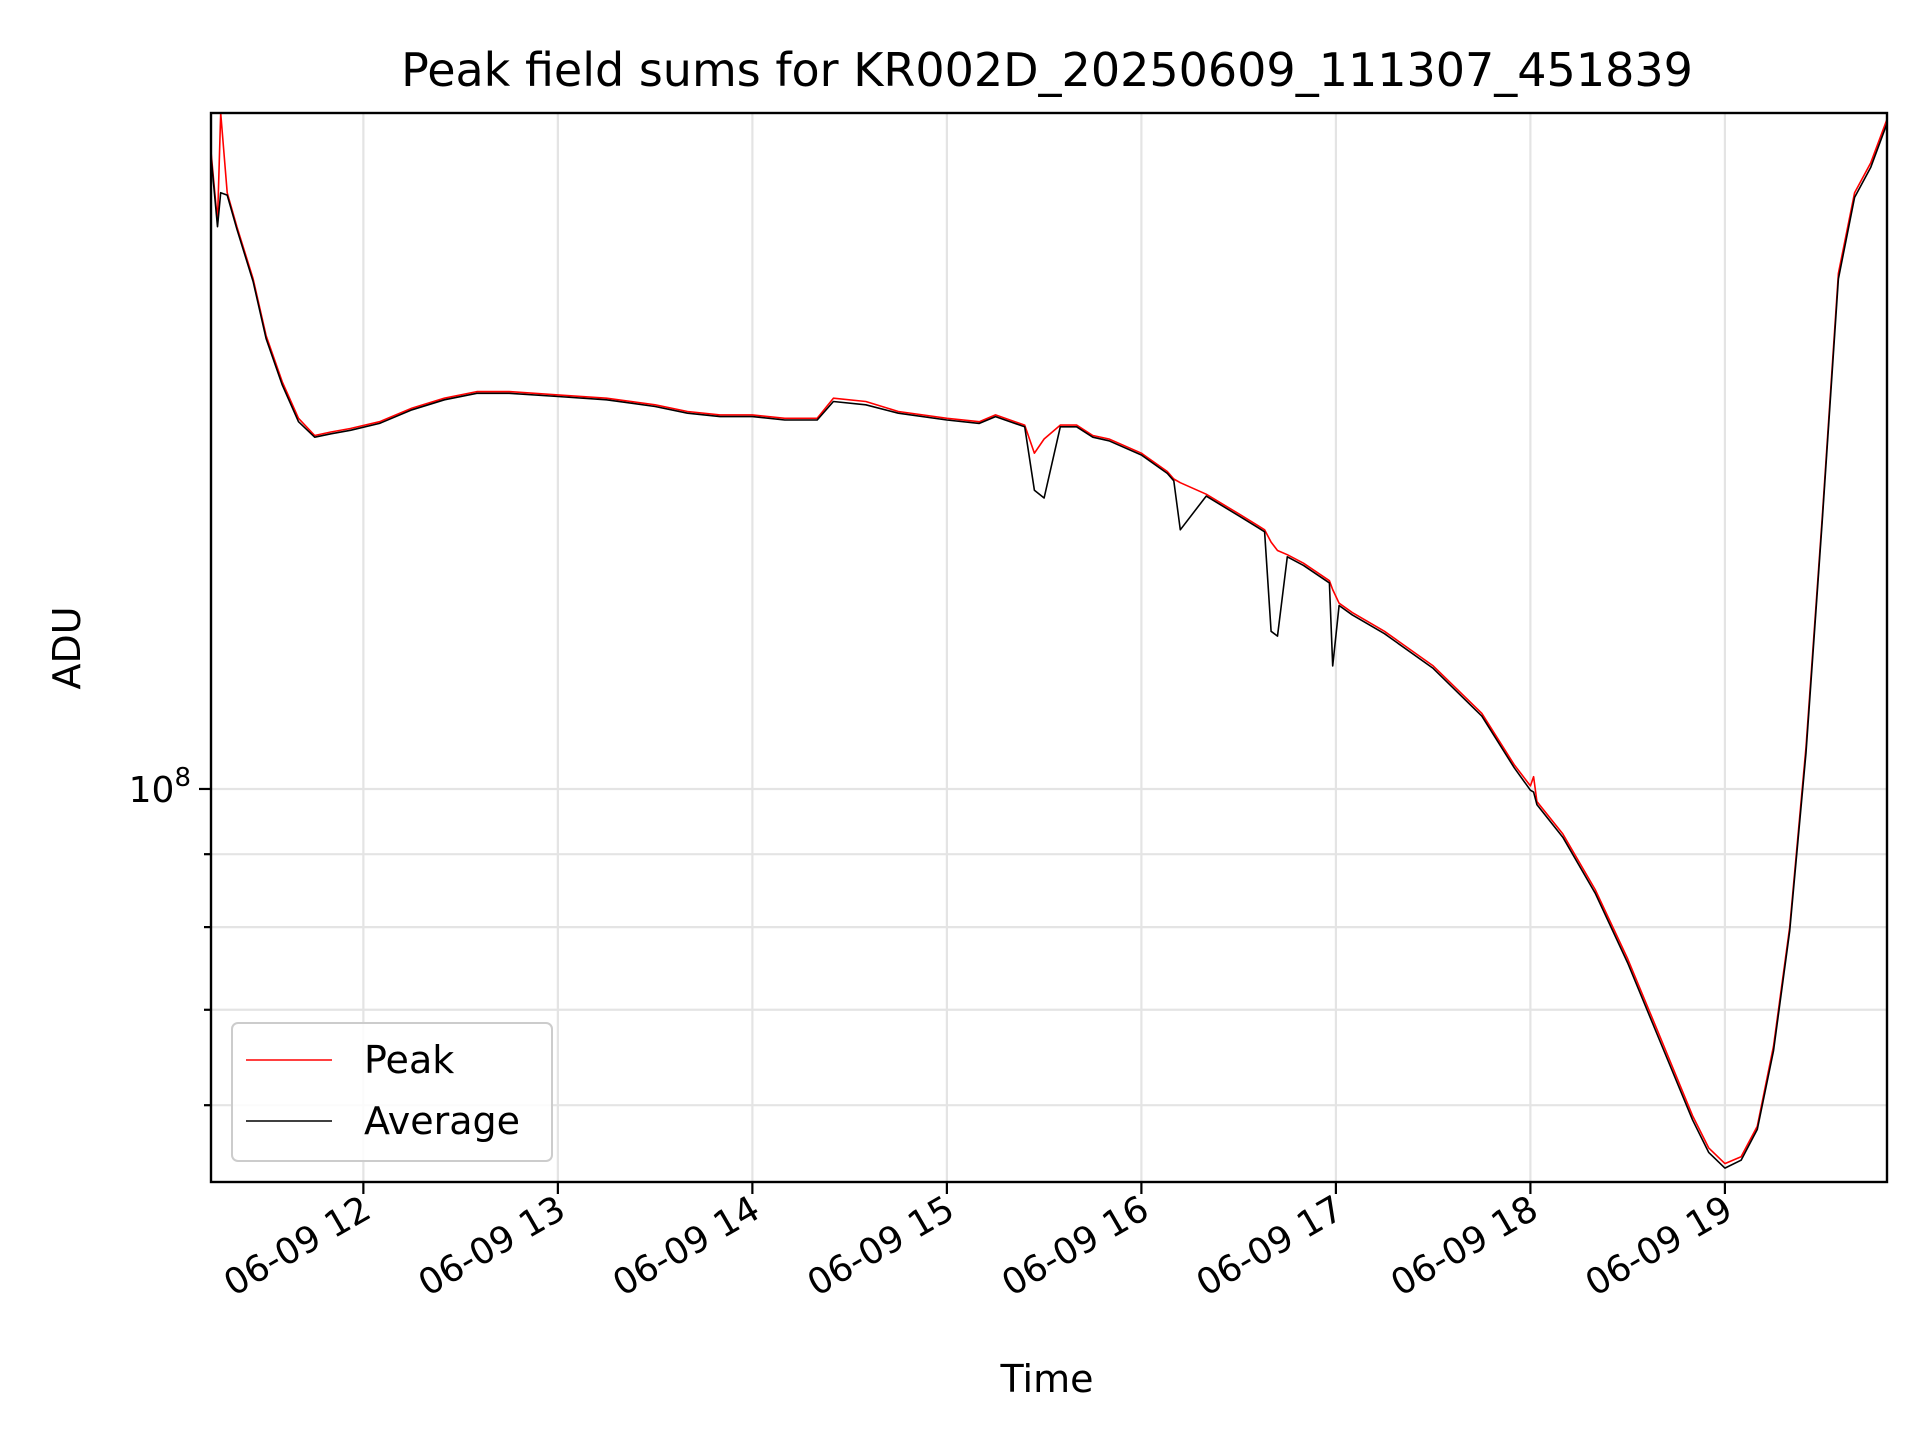 The height and width of the screenshot is (1440, 1920). I want to click on y-axis: 108, so click(170, 935).